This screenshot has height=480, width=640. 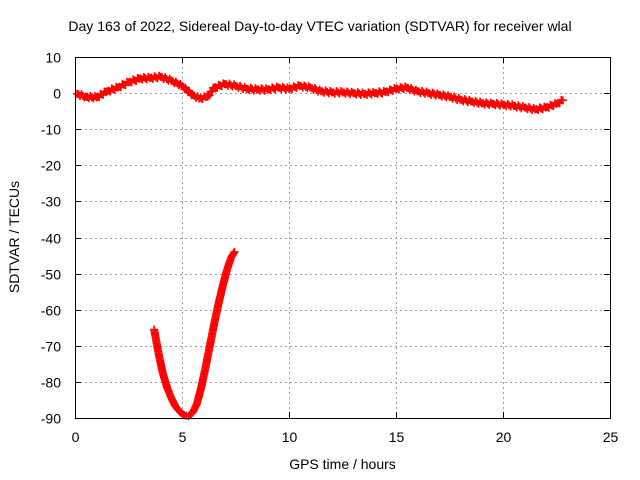 What do you see at coordinates (51, 347) in the screenshot?
I see `y-tick-label: -70` at bounding box center [51, 347].